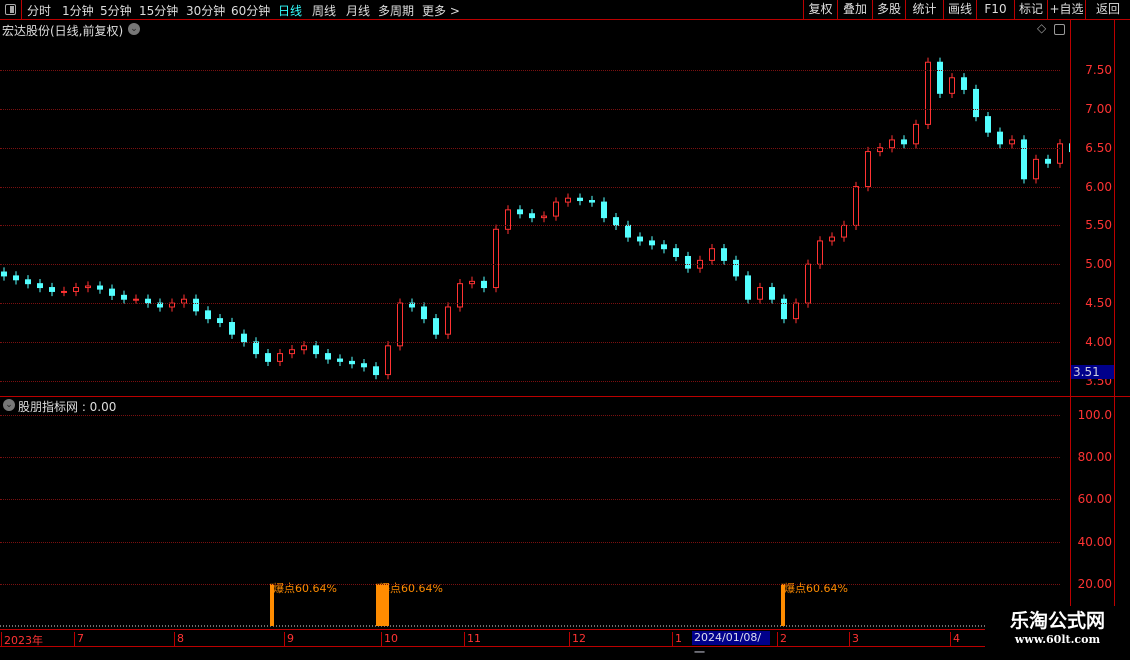 Image resolution: width=1130 pixels, height=660 pixels. What do you see at coordinates (159, 11) in the screenshot?
I see `tab-3: 15分钟` at bounding box center [159, 11].